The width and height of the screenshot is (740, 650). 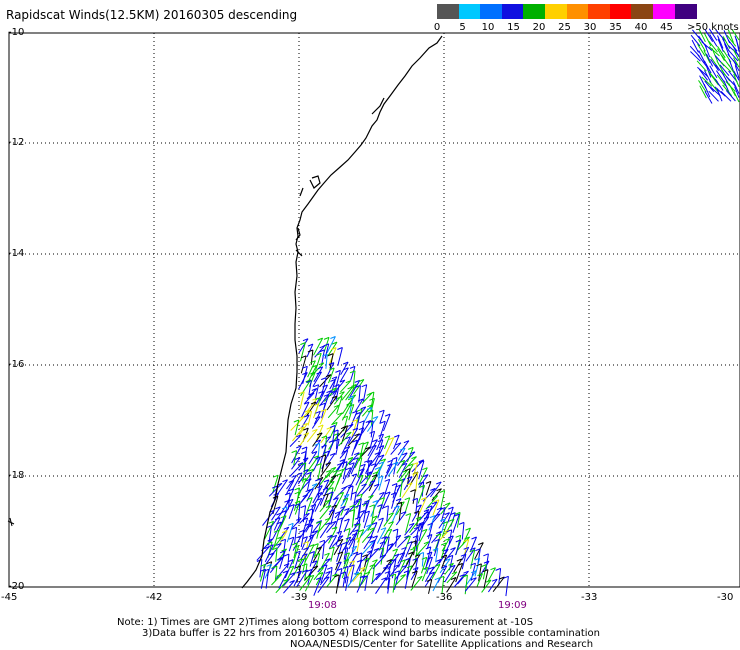 I want to click on colorbar-label: 0, so click(x=437, y=27).